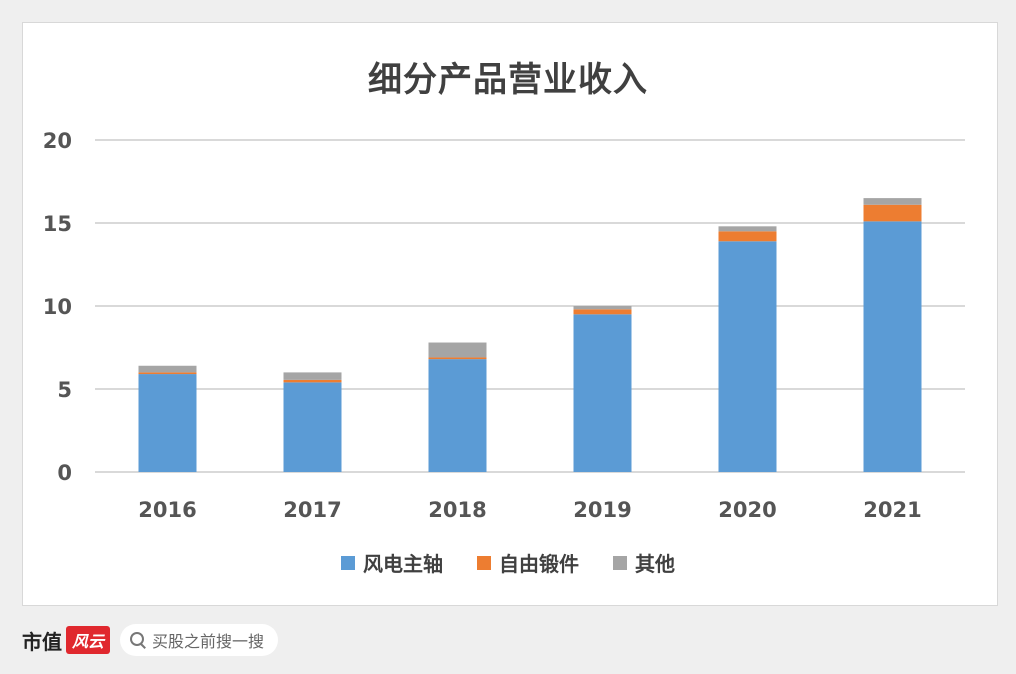 This screenshot has height=674, width=1016. What do you see at coordinates (539, 564) in the screenshot?
I see `legend-label-1: 自由锻件` at bounding box center [539, 564].